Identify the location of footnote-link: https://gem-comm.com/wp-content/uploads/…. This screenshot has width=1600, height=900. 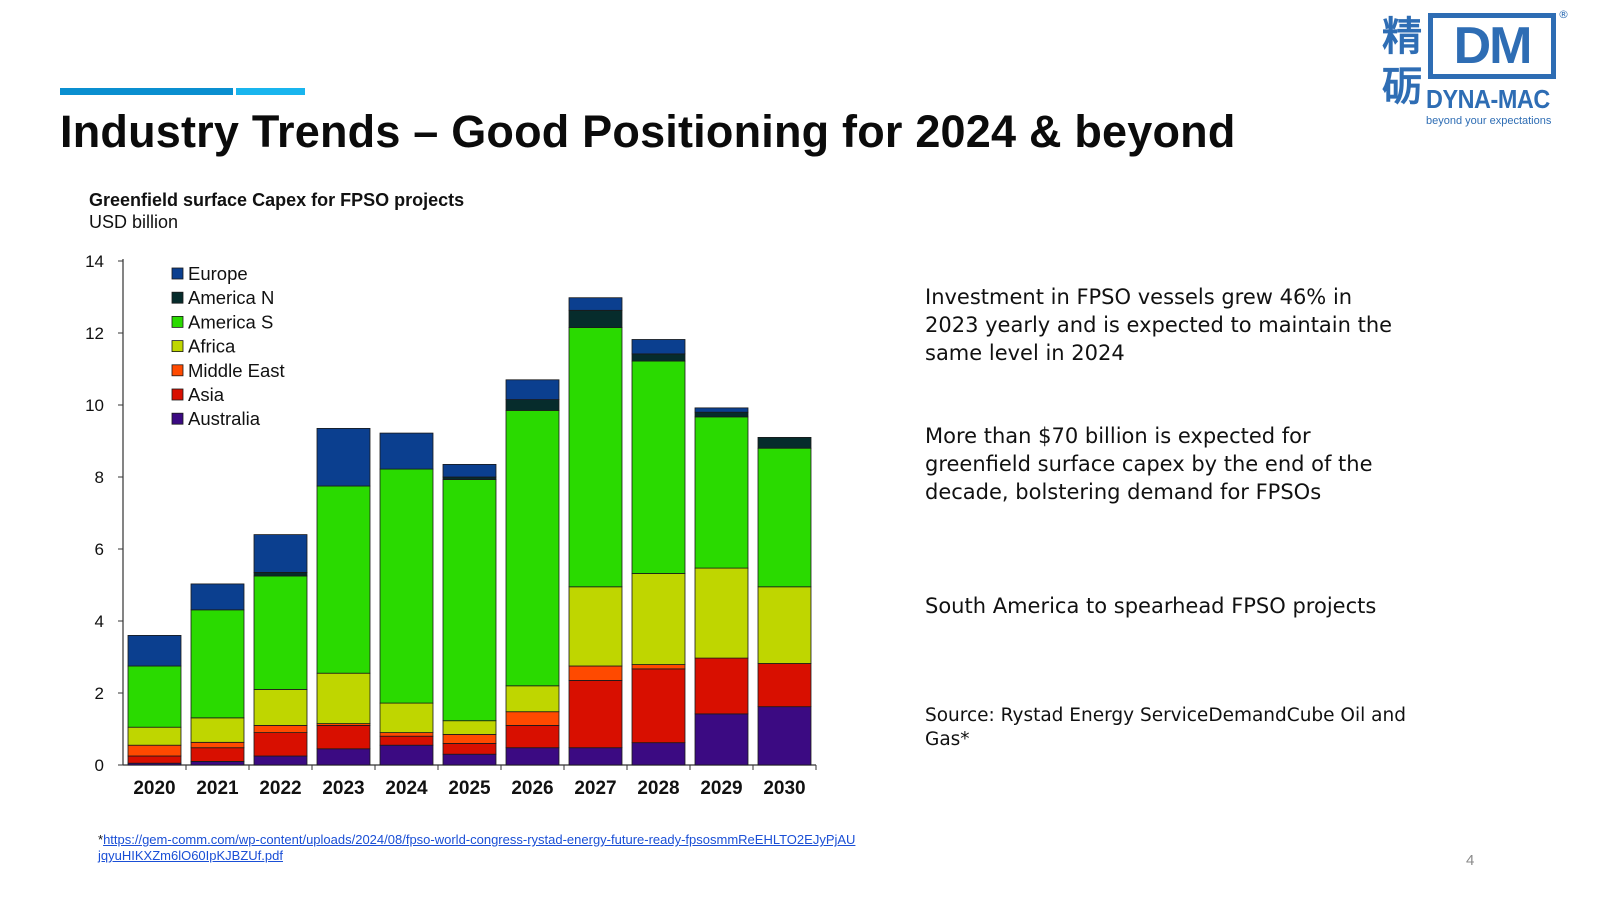
(477, 847).